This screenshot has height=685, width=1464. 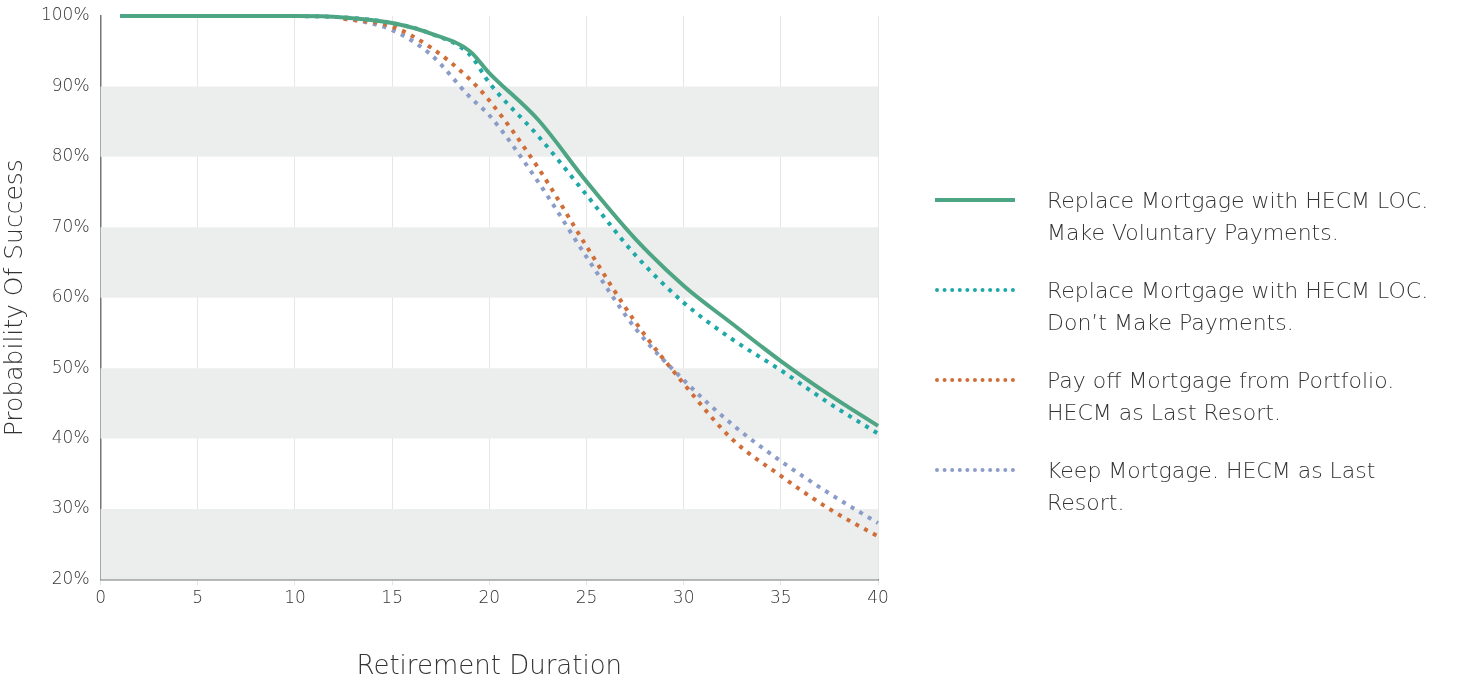 I want to click on y-tick-label: 40%, so click(x=70, y=436).